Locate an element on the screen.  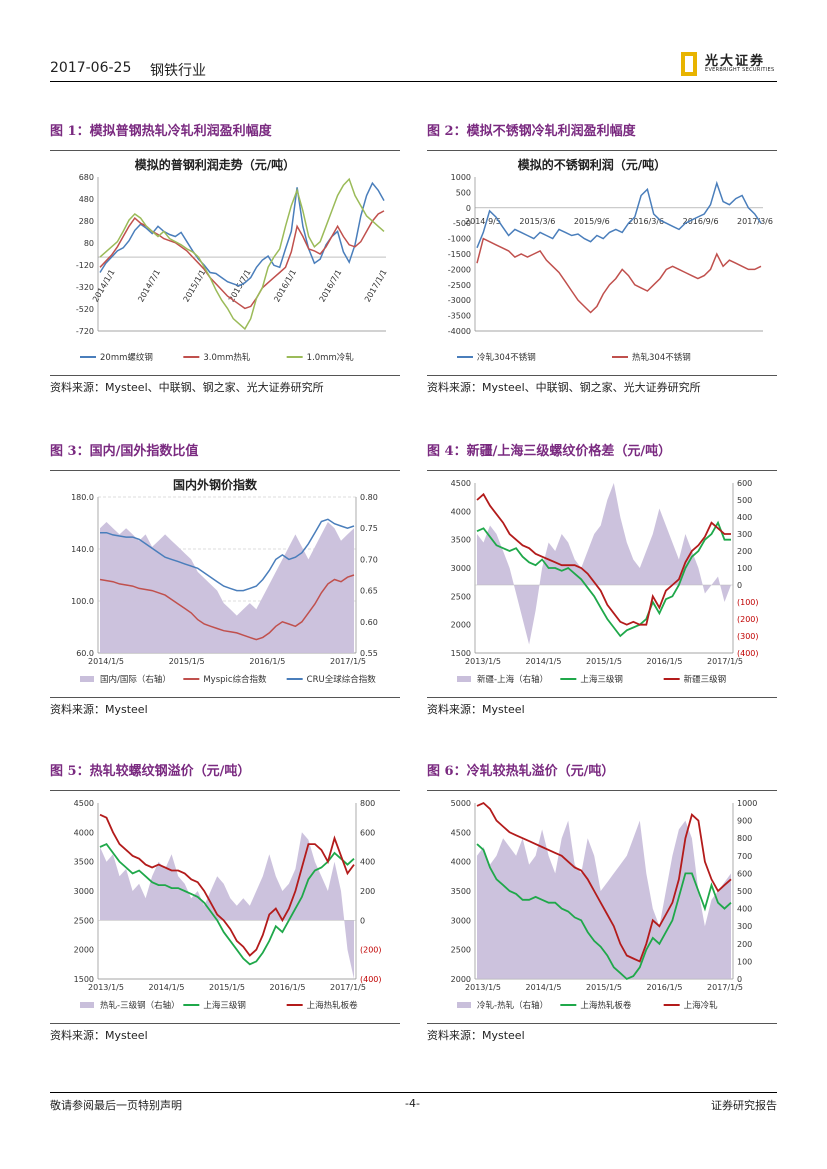
logo-cn: 光大证券 is located at coordinates (735, 61).